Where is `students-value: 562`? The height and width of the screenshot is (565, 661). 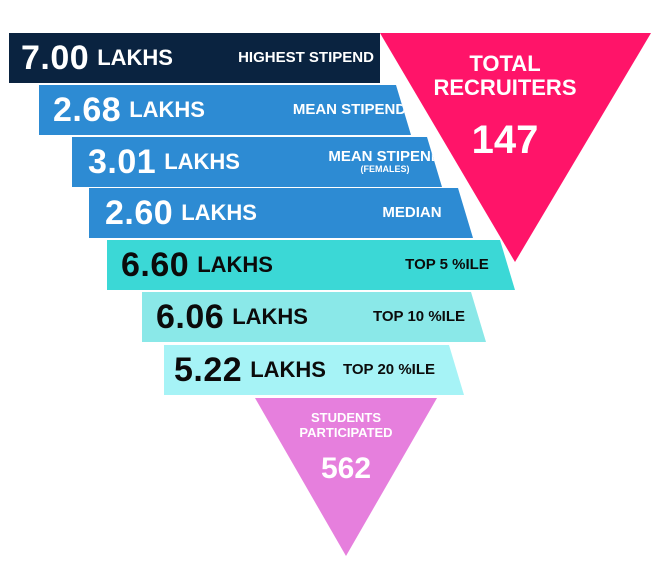 students-value: 562 is located at coordinates (346, 468).